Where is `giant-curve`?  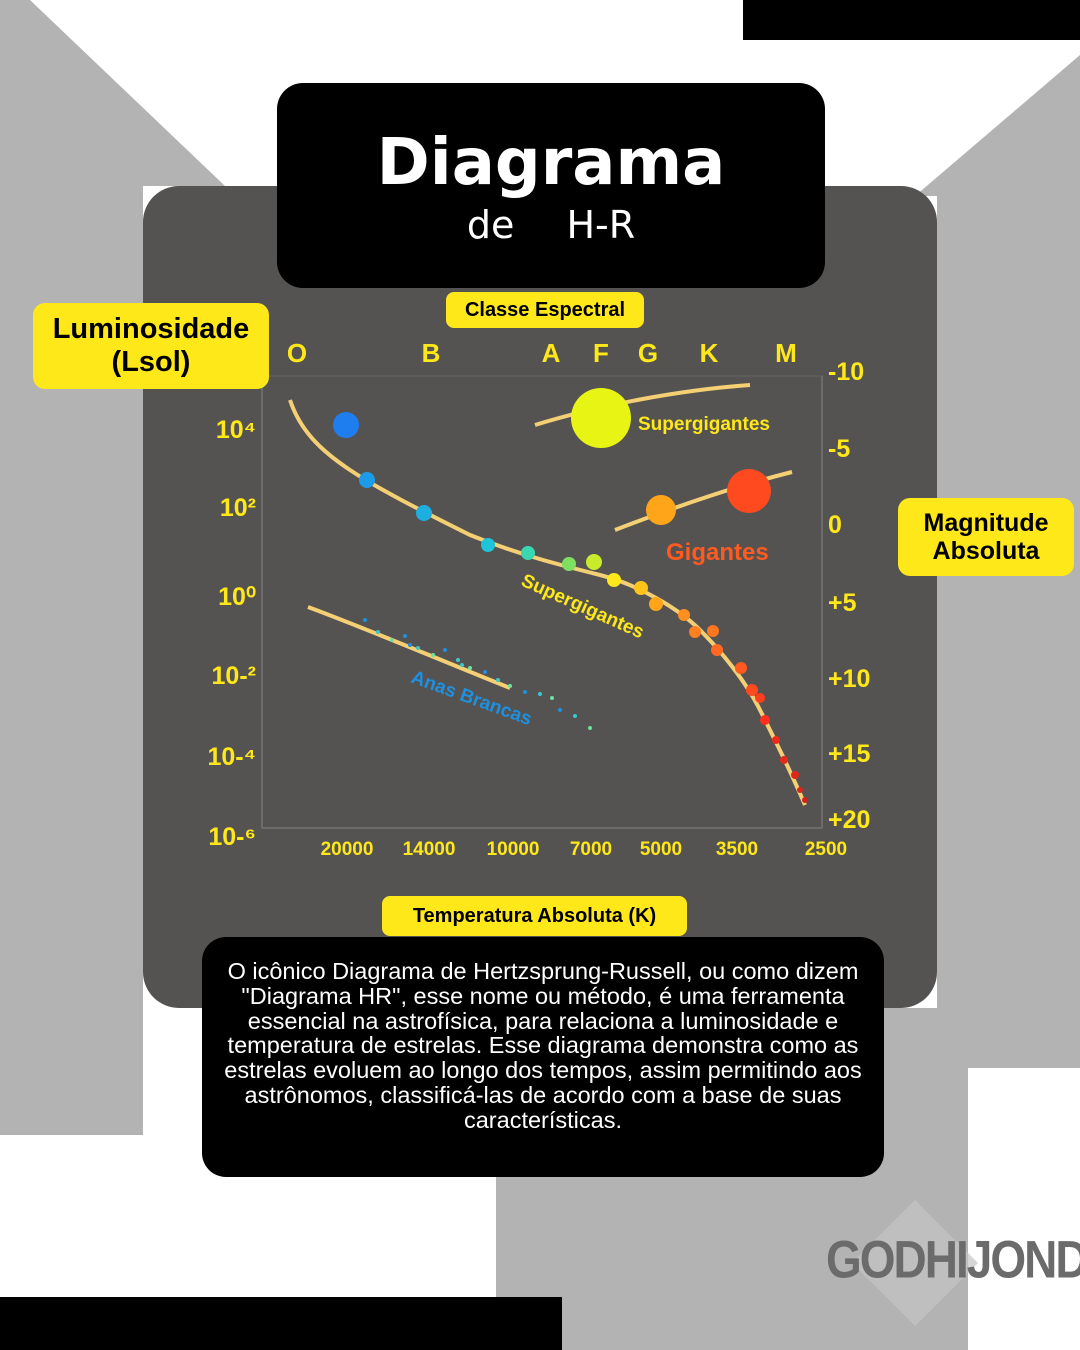 giant-curve is located at coordinates (703, 501).